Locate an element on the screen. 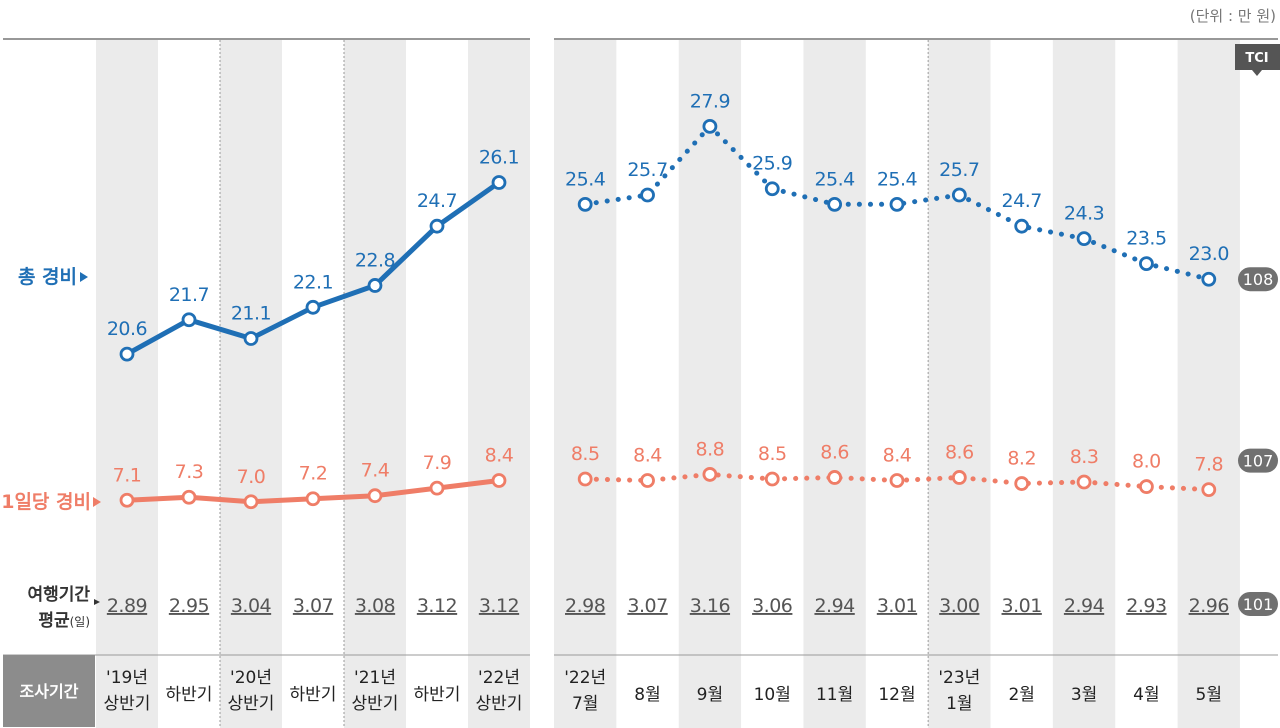 The width and height of the screenshot is (1280, 728). data-label: 7.9 is located at coordinates (437, 463).